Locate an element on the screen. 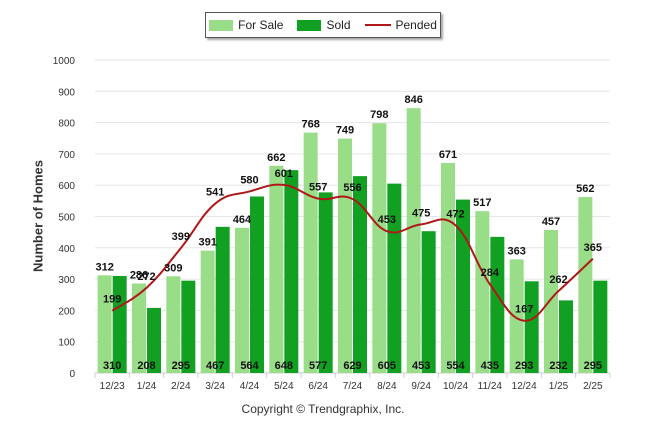  data-label-for-sale: 312 is located at coordinates (104, 267).